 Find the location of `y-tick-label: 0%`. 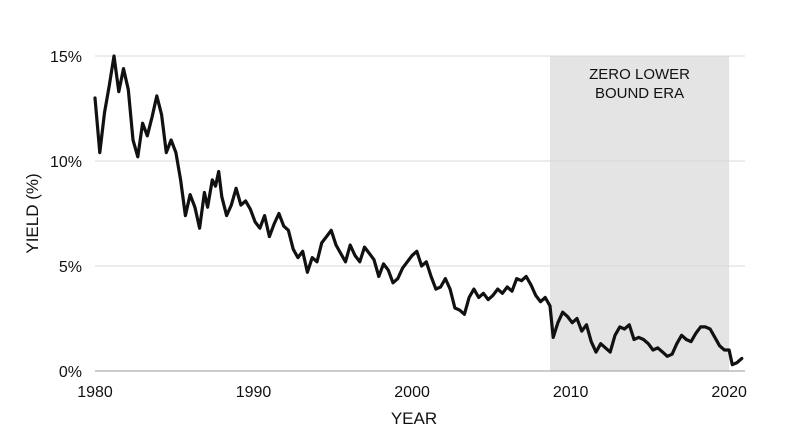

y-tick-label: 0% is located at coordinates (70, 372).